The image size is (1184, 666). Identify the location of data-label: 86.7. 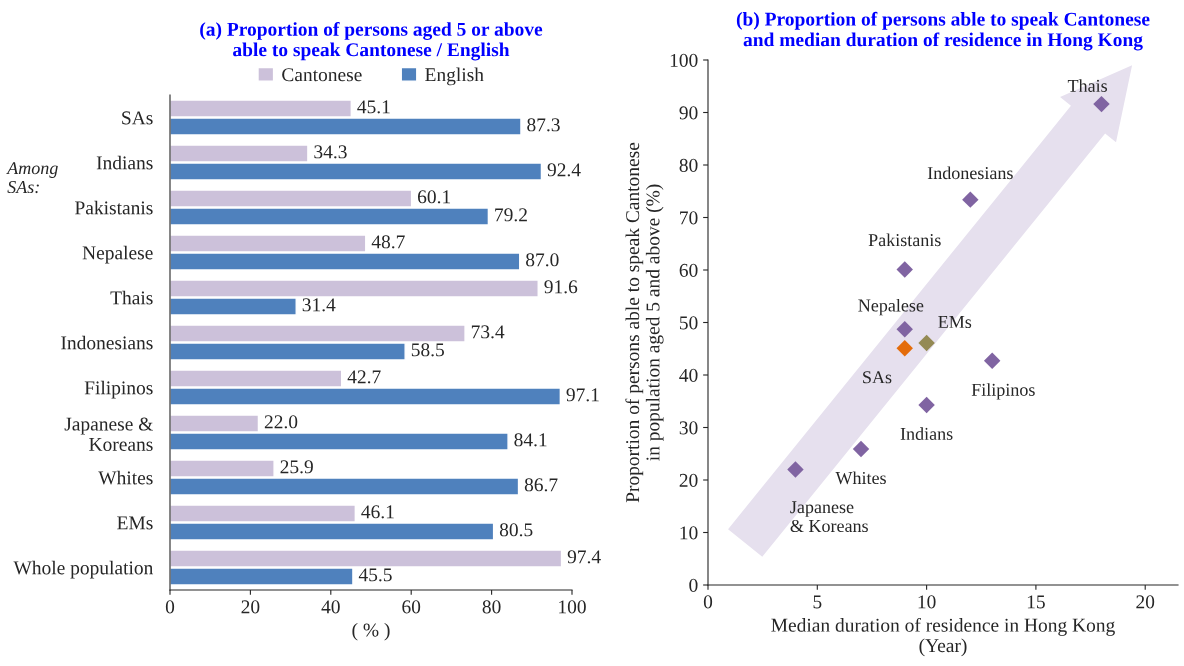
(541, 485).